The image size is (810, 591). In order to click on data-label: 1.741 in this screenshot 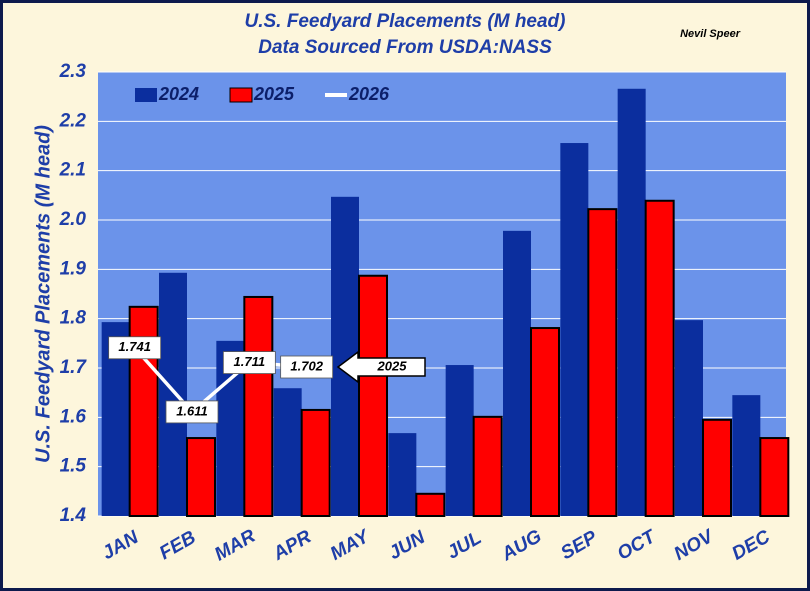, I will do `click(134, 346)`.